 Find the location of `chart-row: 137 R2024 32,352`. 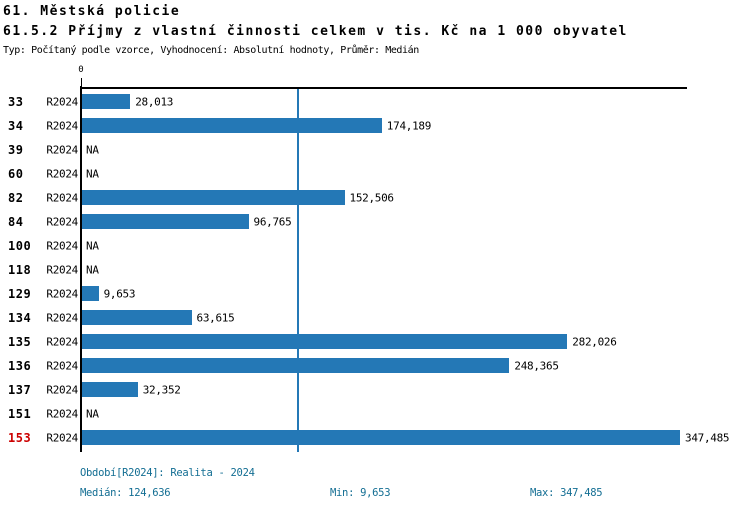

chart-row: 137 R2024 32,352 is located at coordinates (375, 390).